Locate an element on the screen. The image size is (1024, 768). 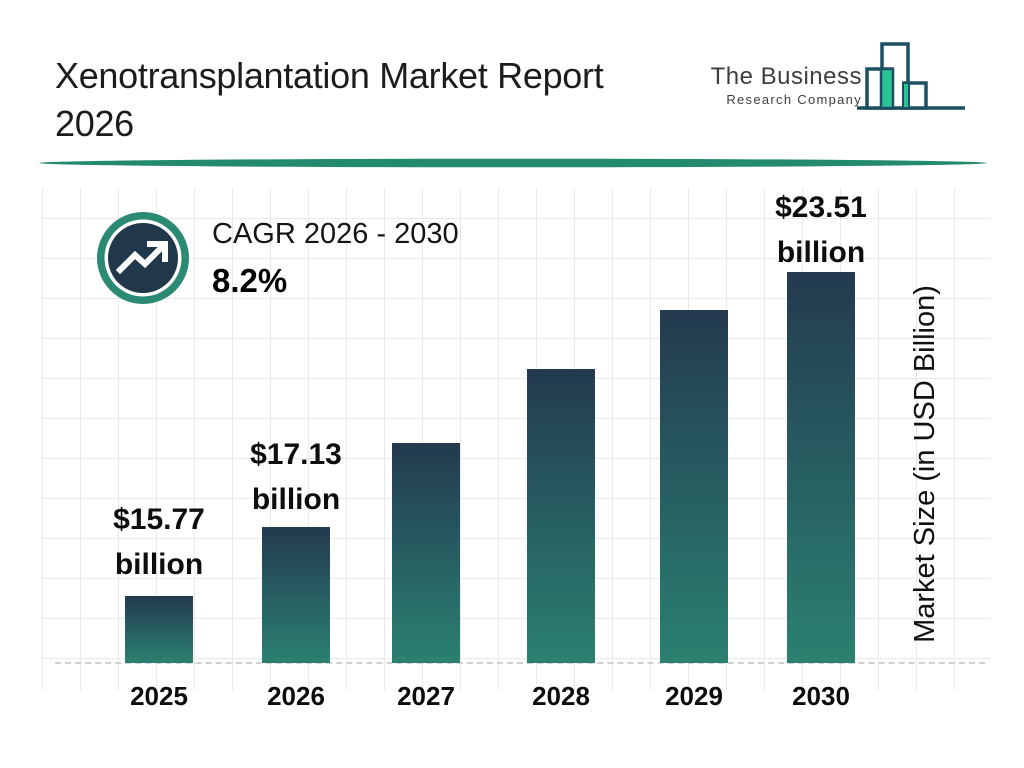
bar-2029 is located at coordinates (694, 486).